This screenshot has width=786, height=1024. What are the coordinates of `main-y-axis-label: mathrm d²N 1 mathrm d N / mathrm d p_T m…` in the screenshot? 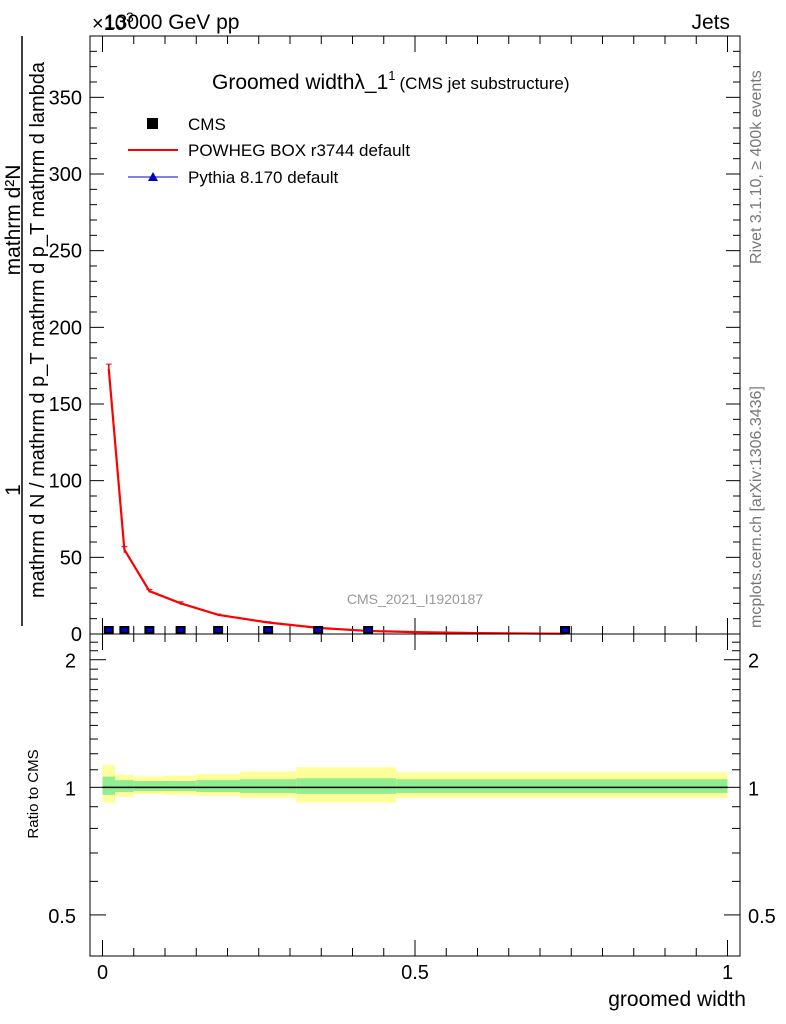 It's located at (25, 331).